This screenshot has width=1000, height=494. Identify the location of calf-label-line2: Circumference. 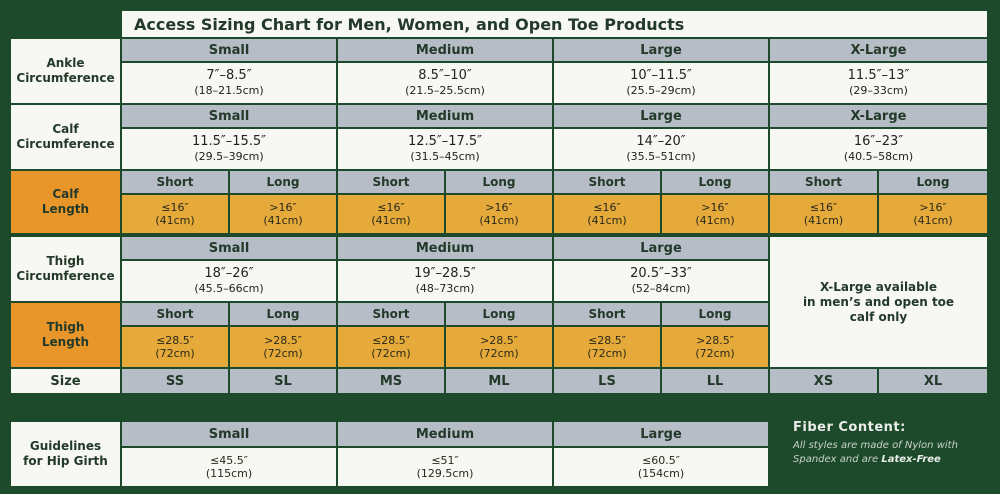
(65, 144).